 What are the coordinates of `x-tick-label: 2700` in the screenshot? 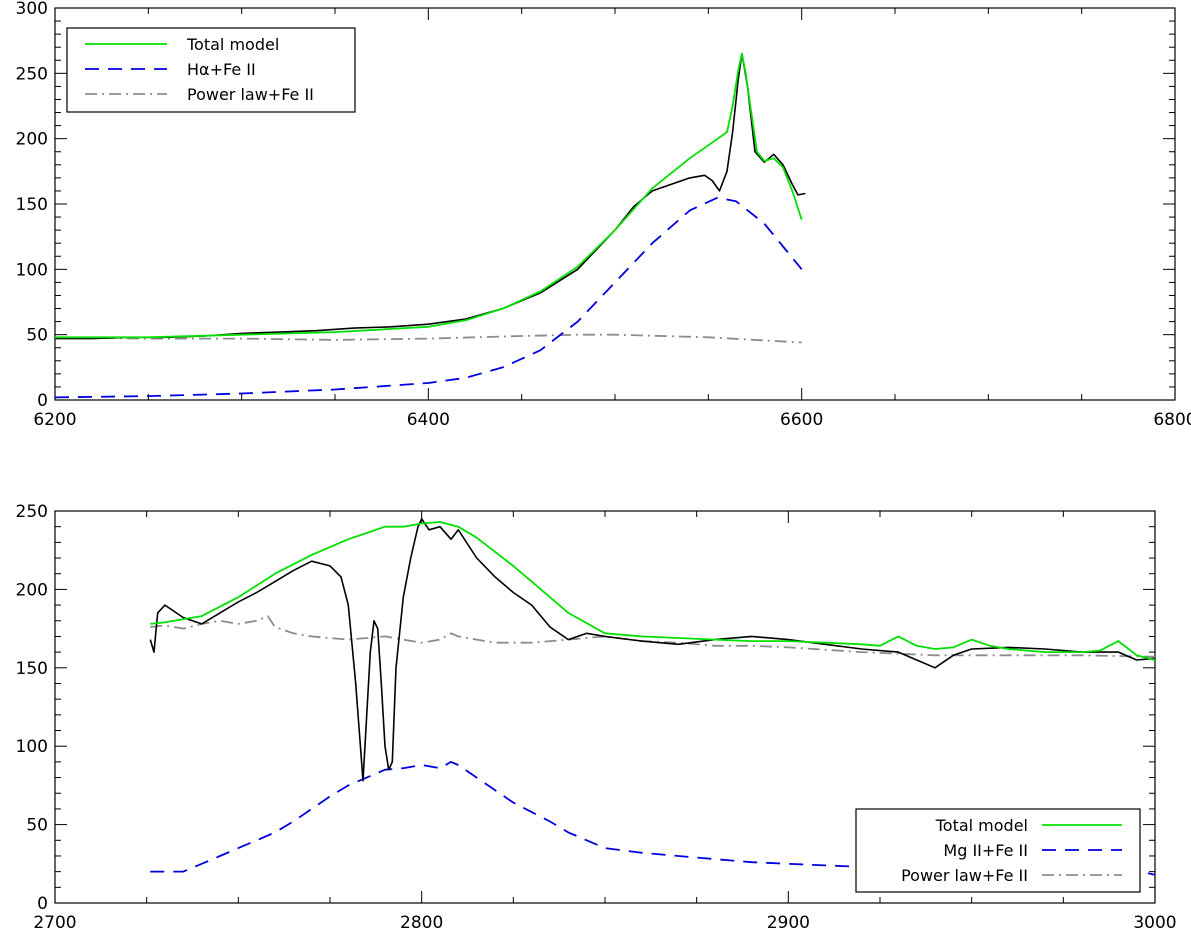 It's located at (54, 923).